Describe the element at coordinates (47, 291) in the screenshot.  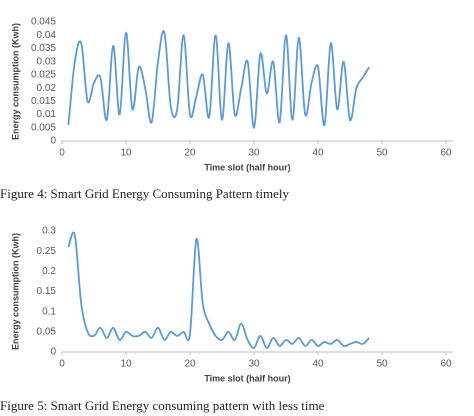
I see `y-tick-label: 0.15` at that location.